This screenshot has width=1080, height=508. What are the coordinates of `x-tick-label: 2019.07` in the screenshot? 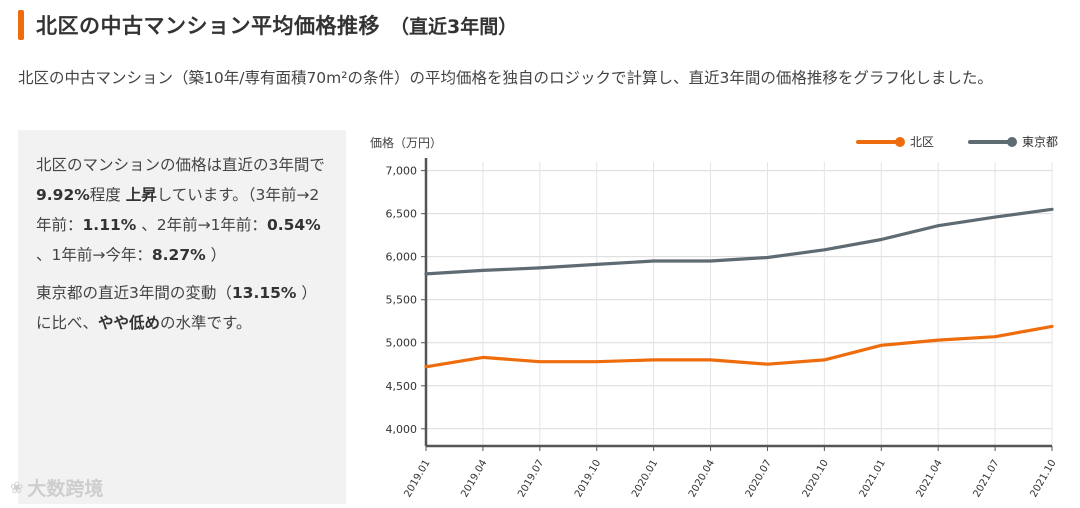 It's located at (531, 478).